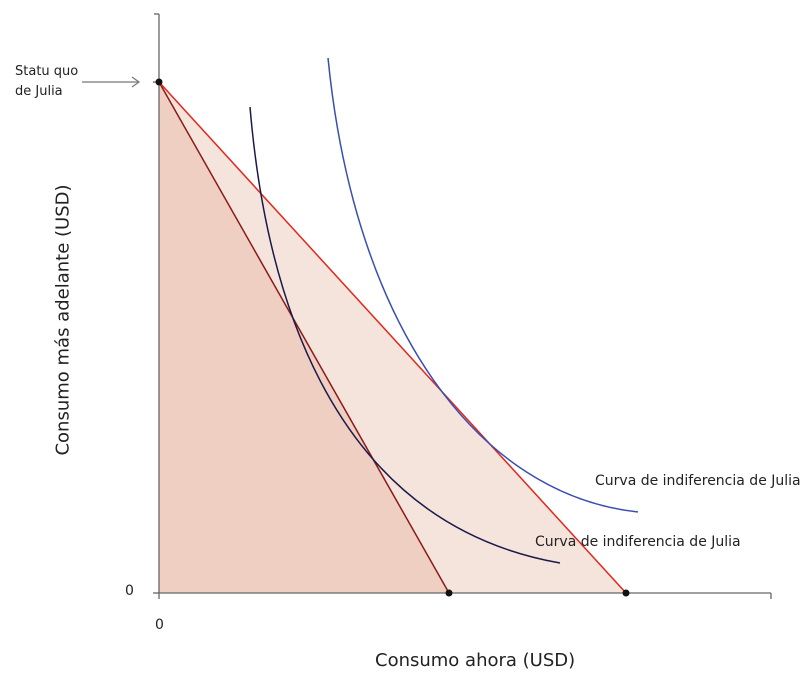 This screenshot has width=810, height=690. What do you see at coordinates (698, 481) in the screenshot?
I see `outer-curve-label: Curva de indiferencia de Julia` at bounding box center [698, 481].